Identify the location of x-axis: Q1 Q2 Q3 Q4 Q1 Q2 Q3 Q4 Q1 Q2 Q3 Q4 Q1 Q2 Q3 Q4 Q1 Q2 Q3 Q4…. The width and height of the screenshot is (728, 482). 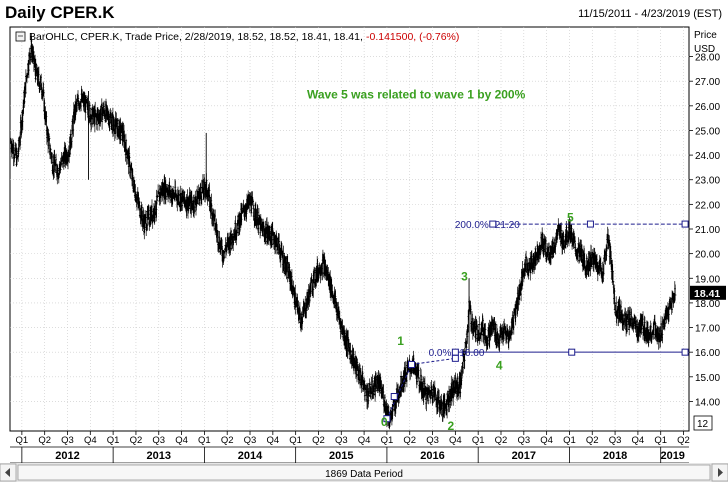
(350, 447).